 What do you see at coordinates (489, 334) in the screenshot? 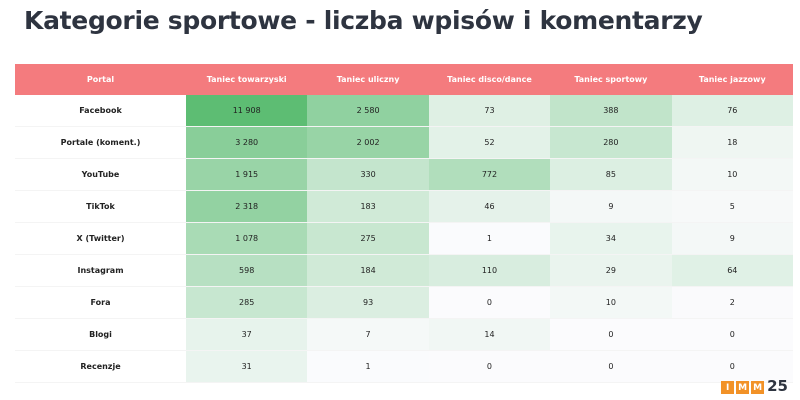
I see `heatmap-cell: 14` at bounding box center [489, 334].